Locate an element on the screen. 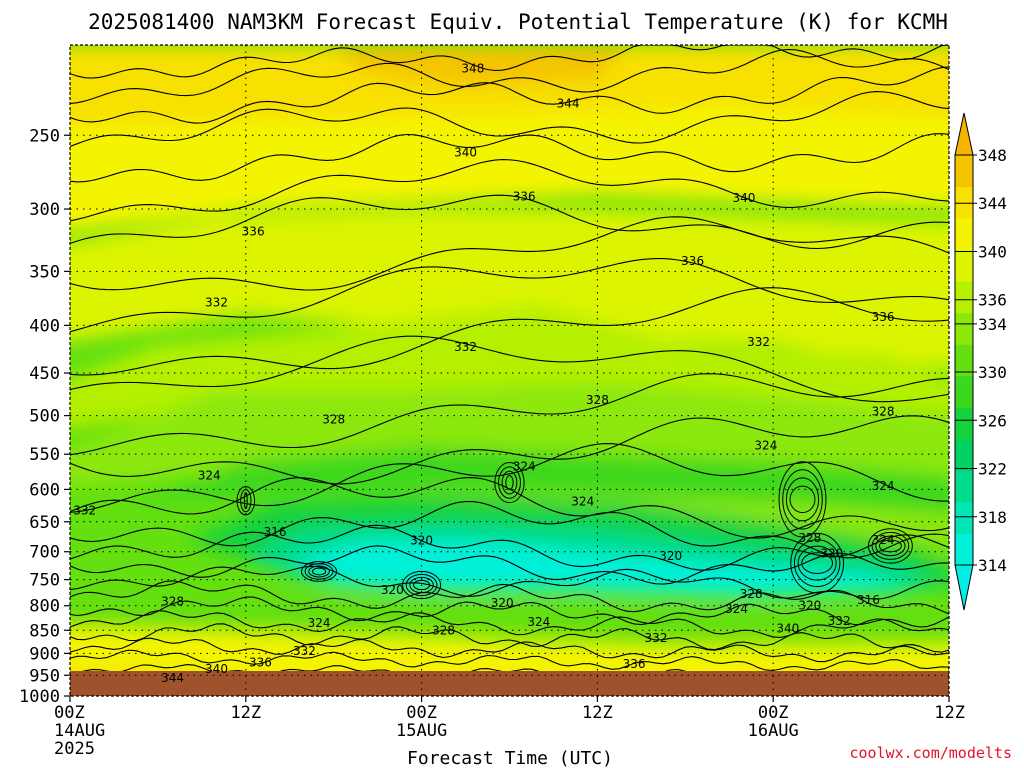  colorbar-label: 336 is located at coordinates (992, 300).